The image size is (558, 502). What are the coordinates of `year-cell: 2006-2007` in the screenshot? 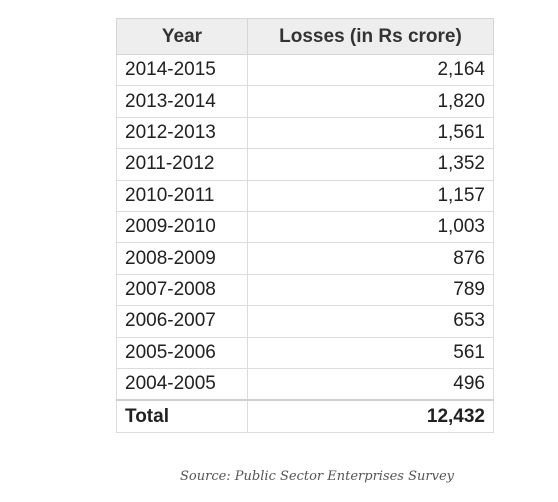 It's located at (182, 321).